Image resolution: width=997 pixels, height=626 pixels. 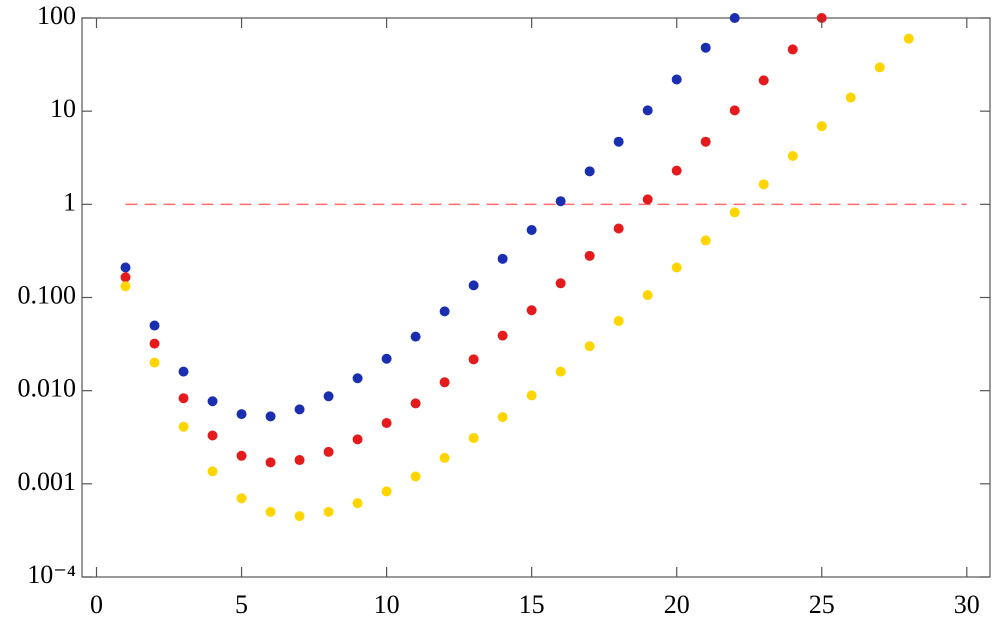 I want to click on y-tick-label: 100, so click(x=56, y=15).